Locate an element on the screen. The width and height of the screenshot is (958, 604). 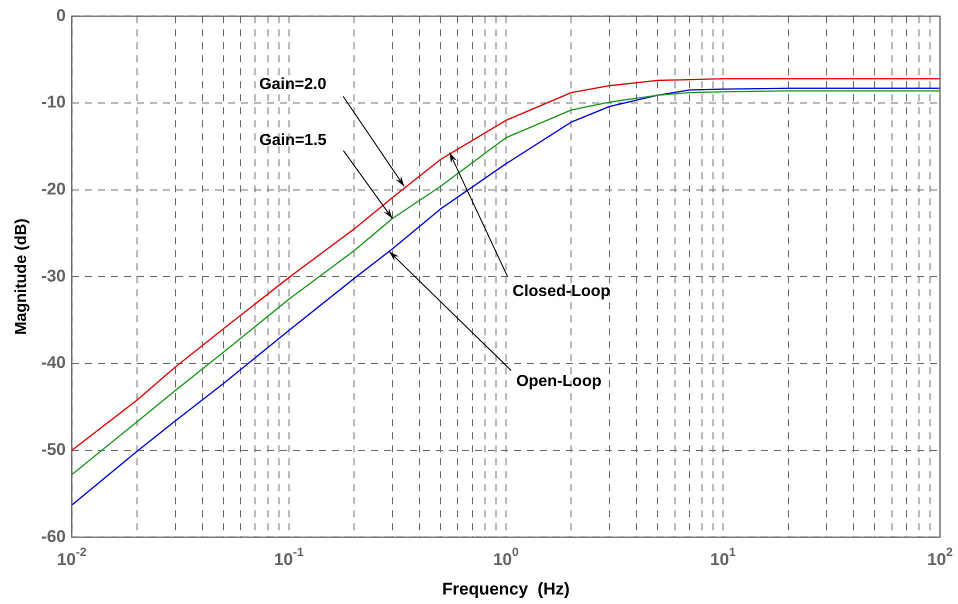
y-axis-title: Magnitude (dB) is located at coordinates (21, 276).